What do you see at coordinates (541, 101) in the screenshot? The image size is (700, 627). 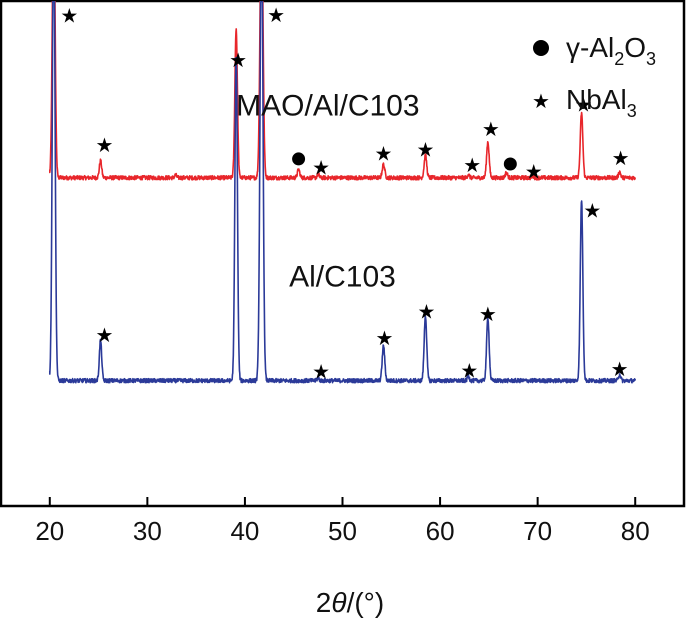 I see `legend-star-marker: ★` at bounding box center [541, 101].